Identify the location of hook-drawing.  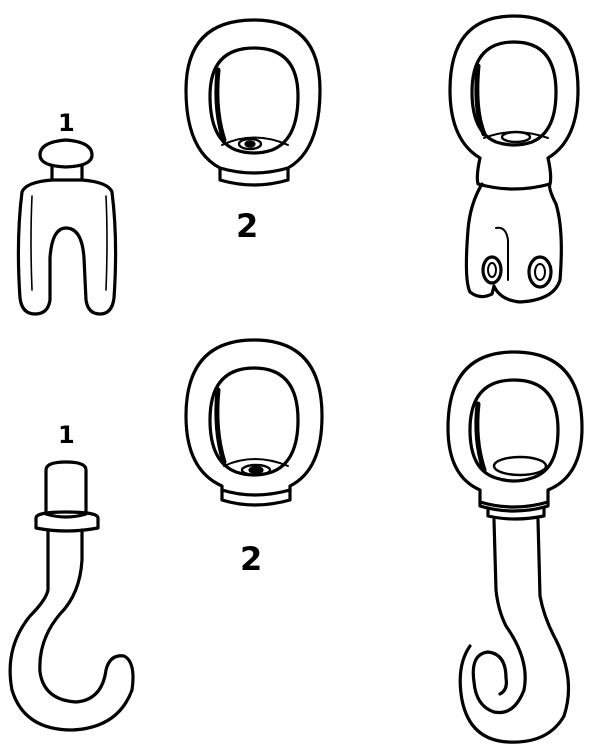
(71, 596).